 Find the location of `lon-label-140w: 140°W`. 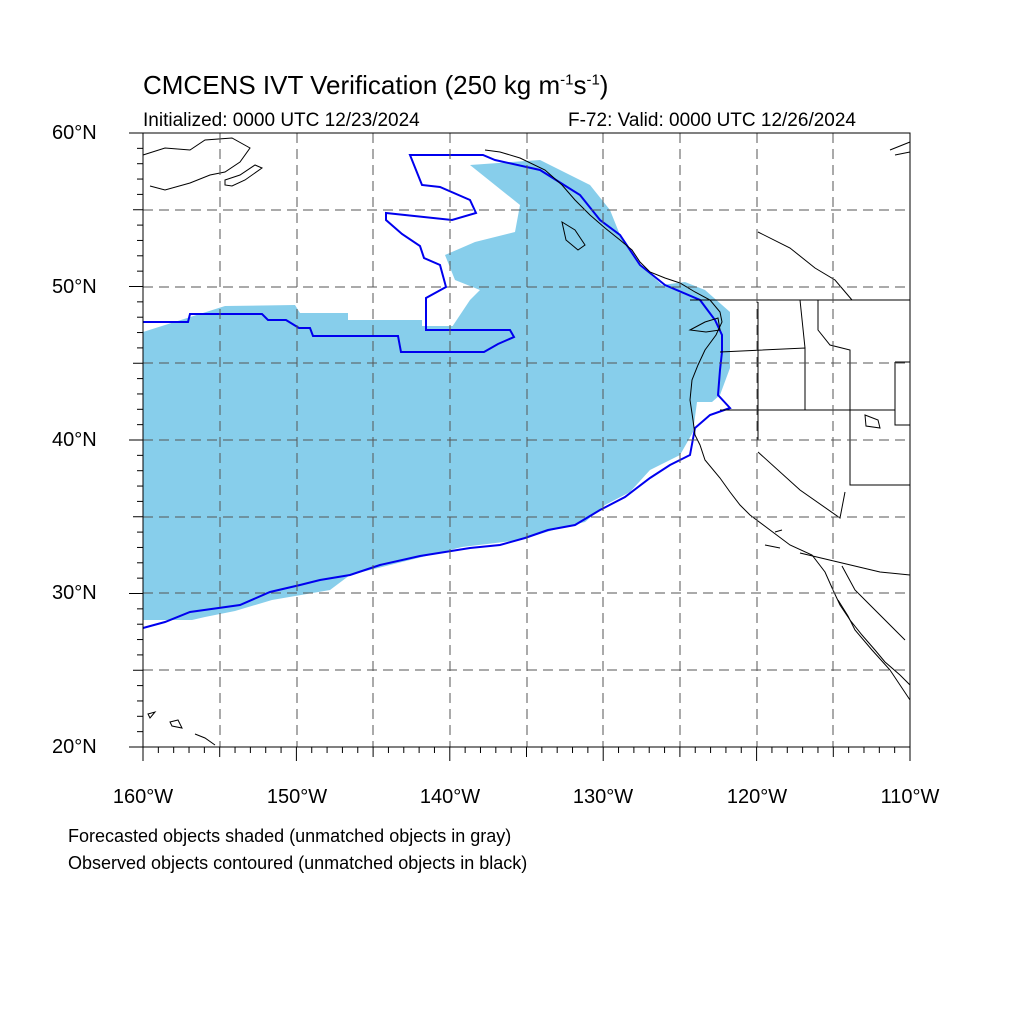

lon-label-140w: 140°W is located at coordinates (450, 797).